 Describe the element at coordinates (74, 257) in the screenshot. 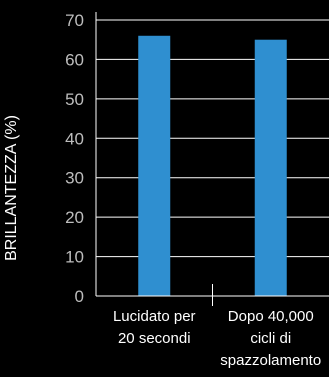

I see `y-tick-label: 10` at that location.